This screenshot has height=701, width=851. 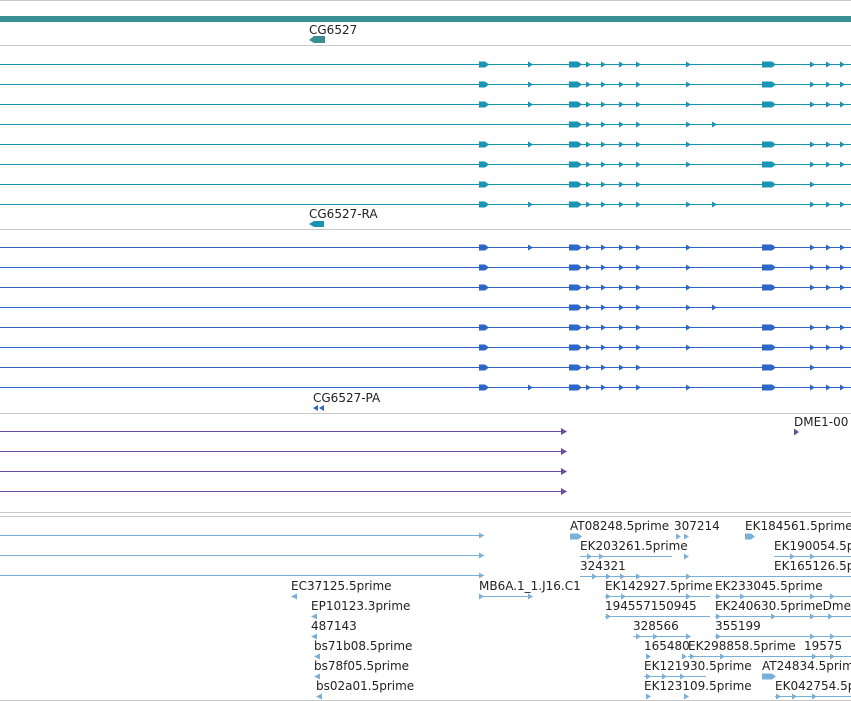 I want to click on est-feature: bs78f05.5prime, so click(x=361, y=669).